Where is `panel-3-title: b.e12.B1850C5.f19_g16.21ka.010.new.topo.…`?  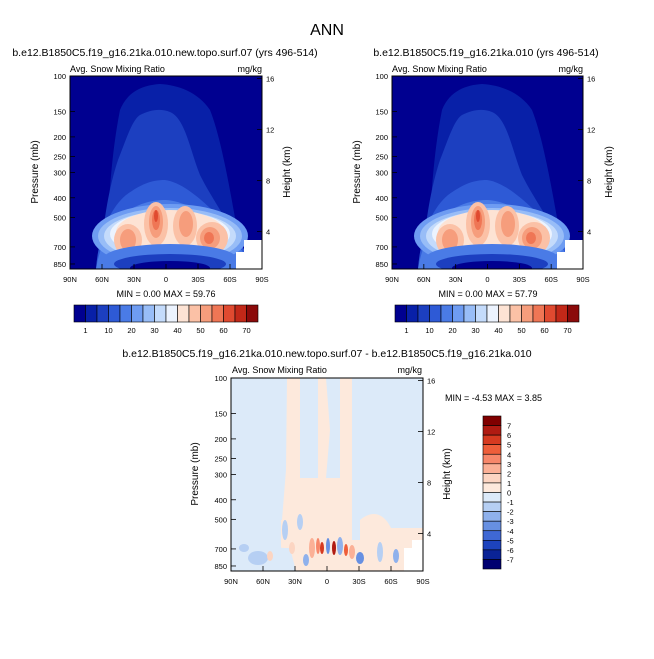
panel-3-title: b.e12.B1850C5.f19_g16.21ka.010.new.topo.… is located at coordinates (326, 354).